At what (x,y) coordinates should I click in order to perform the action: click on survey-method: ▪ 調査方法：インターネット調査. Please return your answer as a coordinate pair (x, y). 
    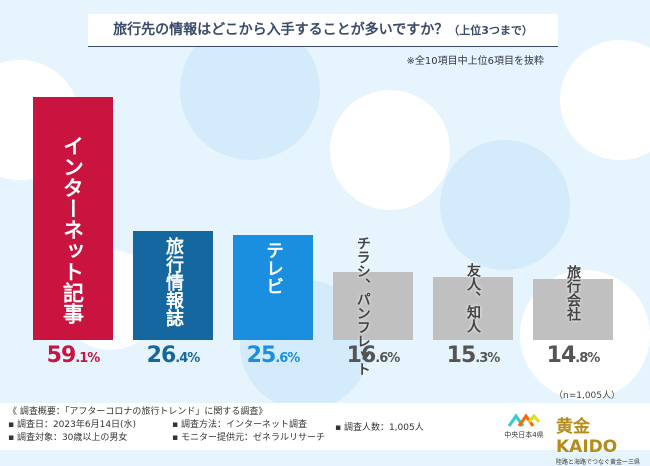
    Looking at the image, I should click on (239, 425).